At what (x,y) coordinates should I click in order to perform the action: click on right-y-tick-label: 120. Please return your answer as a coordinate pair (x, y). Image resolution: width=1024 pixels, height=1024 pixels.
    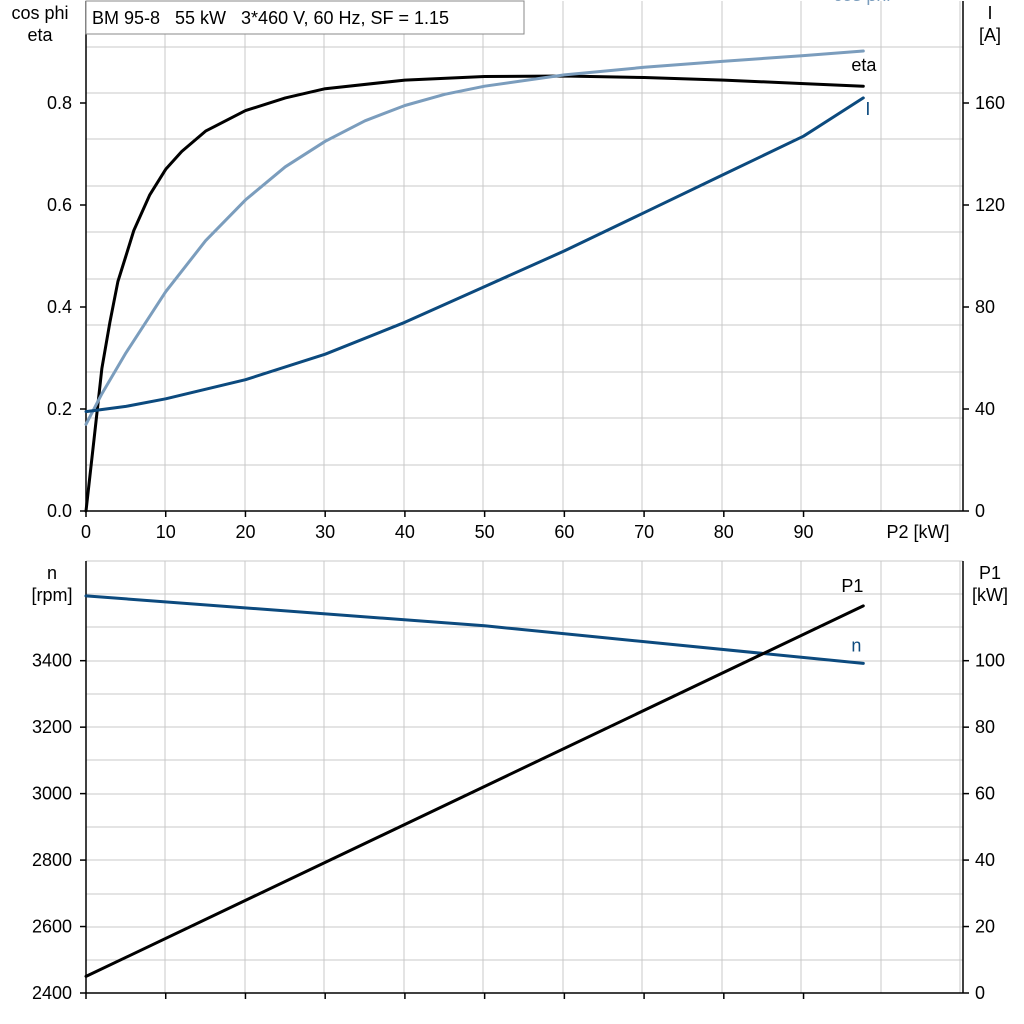
    Looking at the image, I should click on (990, 205).